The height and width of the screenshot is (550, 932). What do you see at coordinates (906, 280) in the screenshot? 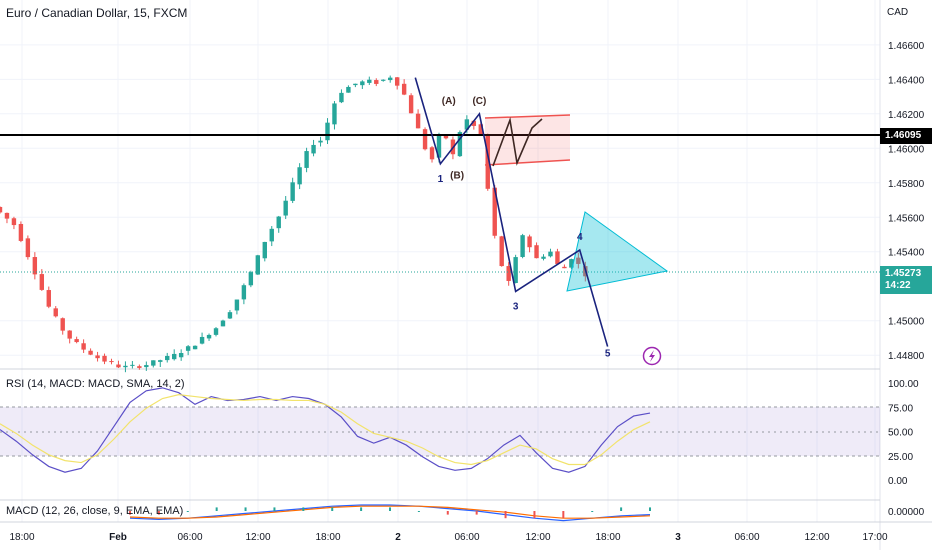
I see `current-price-tag: 1.45273 14:22` at bounding box center [906, 280].